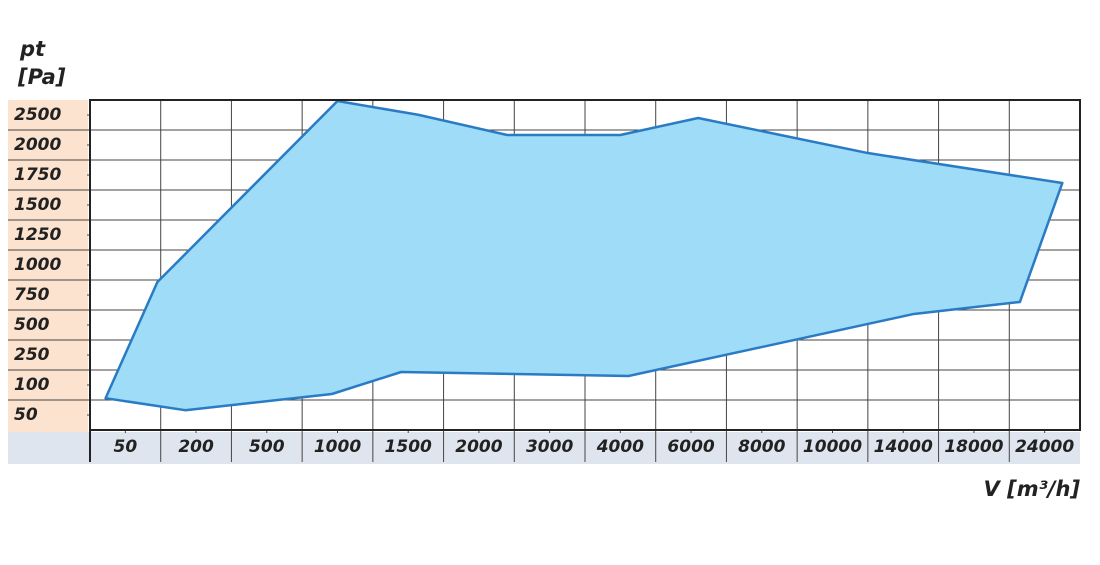 The image size is (1100, 565). What do you see at coordinates (32, 49) in the screenshot?
I see `y-axis-title: pt` at bounding box center [32, 49].